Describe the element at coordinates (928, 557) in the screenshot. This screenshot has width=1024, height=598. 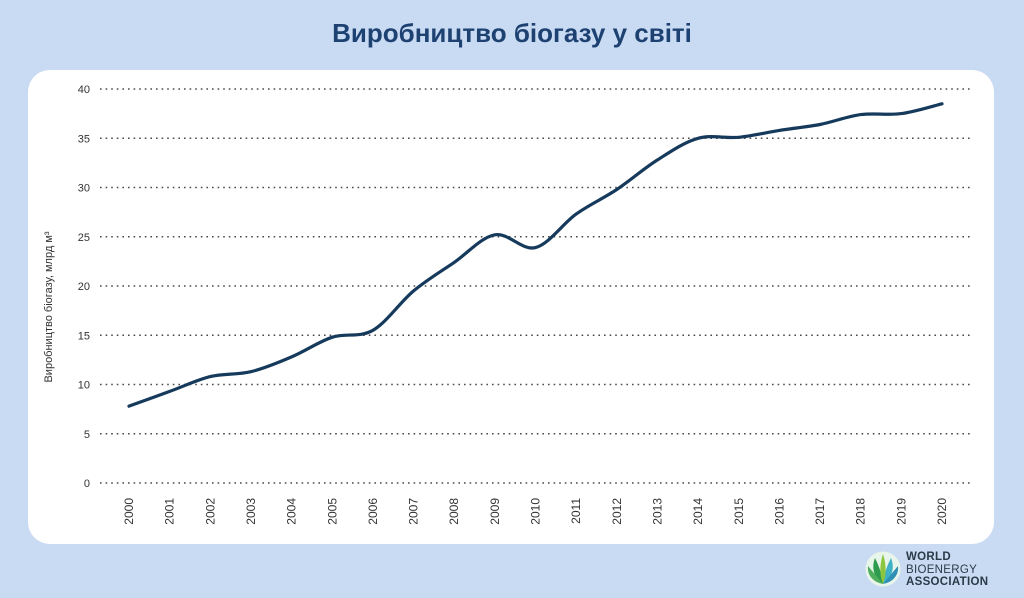
I see `logo-line-world: WORLD` at that location.